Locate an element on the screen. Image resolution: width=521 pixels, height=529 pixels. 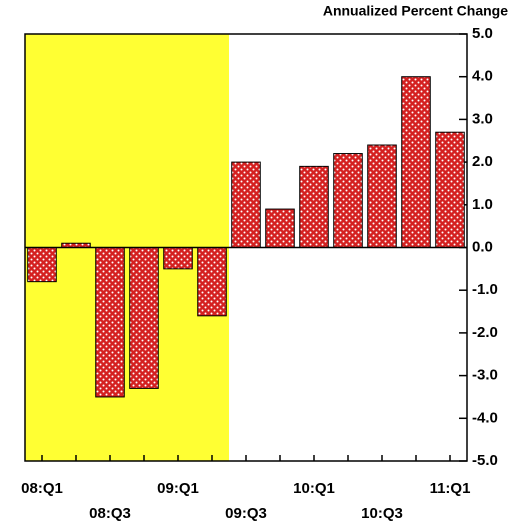
y-tick-label: -1.0 is located at coordinates (485, 289).